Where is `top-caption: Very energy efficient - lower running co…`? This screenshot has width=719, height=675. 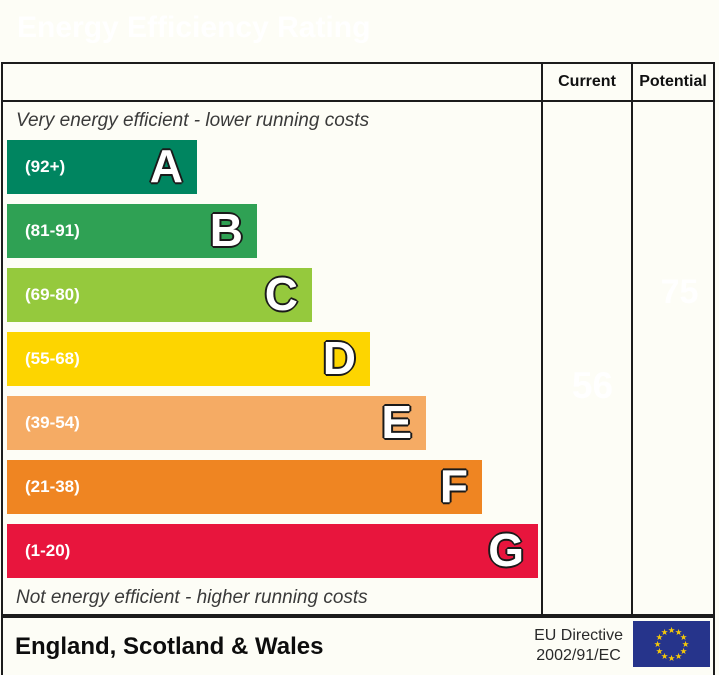
top-caption: Very energy efficient - lower running co… is located at coordinates (193, 120).